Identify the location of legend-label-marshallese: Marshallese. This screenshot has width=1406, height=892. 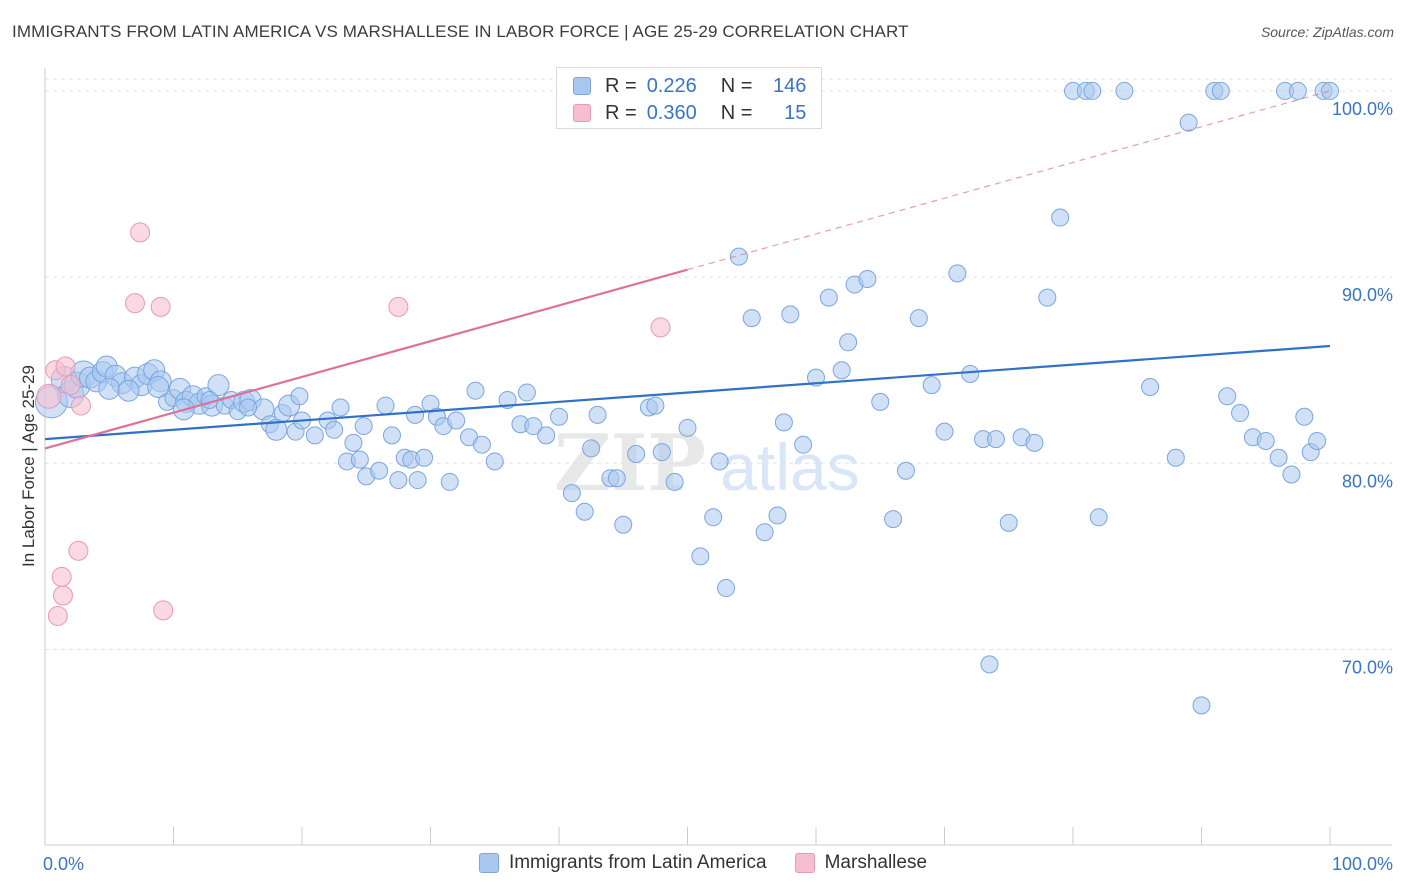
(876, 862).